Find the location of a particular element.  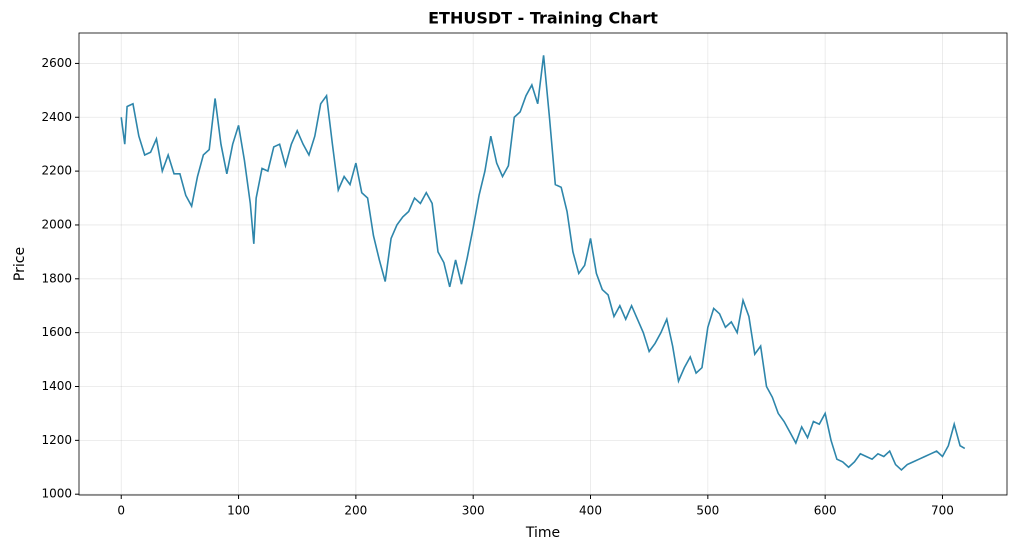

y-tick-label: 1400 is located at coordinates (56, 386).